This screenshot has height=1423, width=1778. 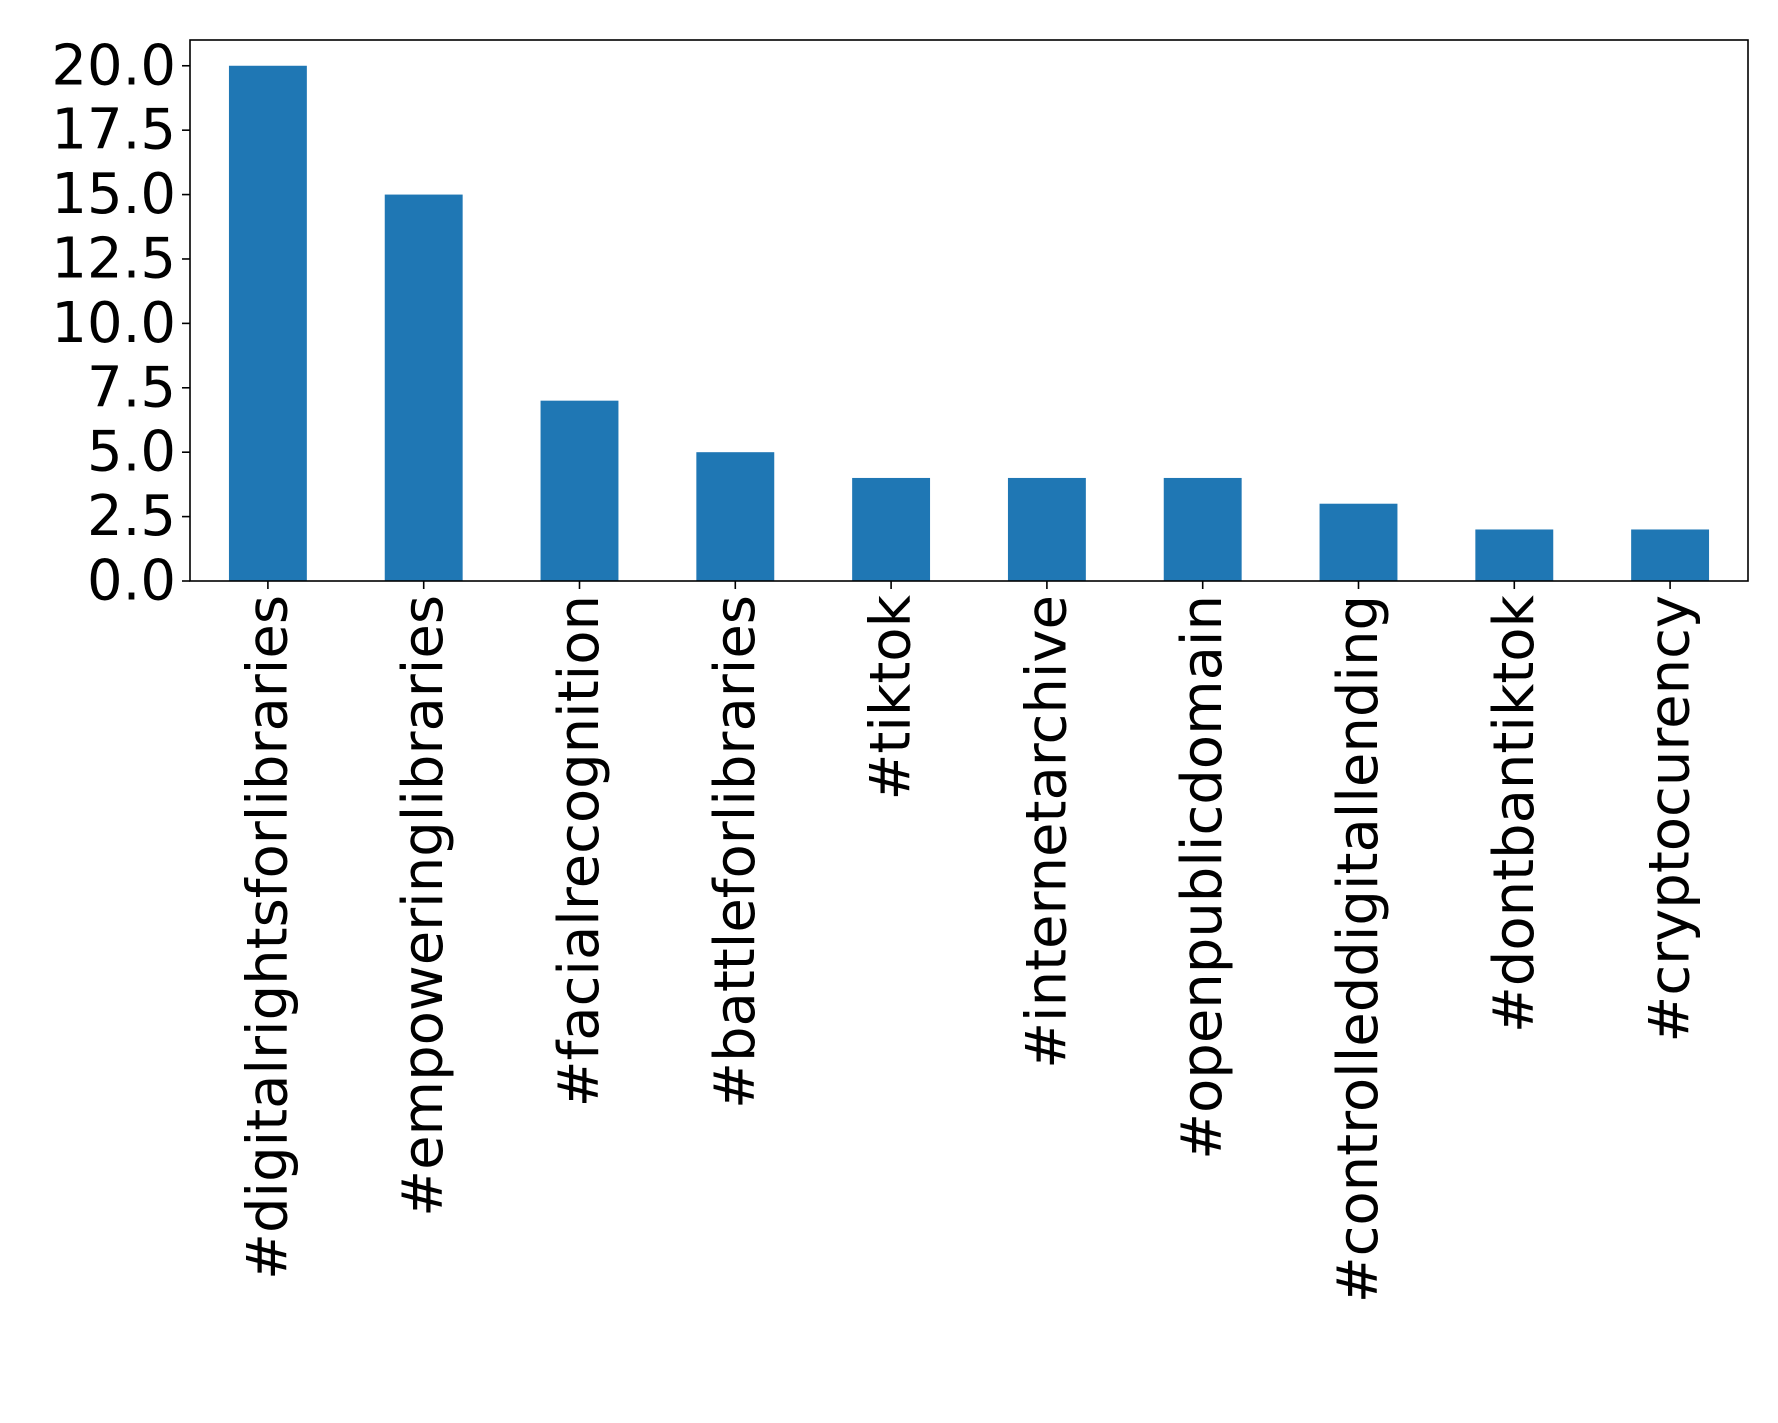 What do you see at coordinates (113, 194) in the screenshot?
I see `y-tick-label: 15.0` at bounding box center [113, 194].